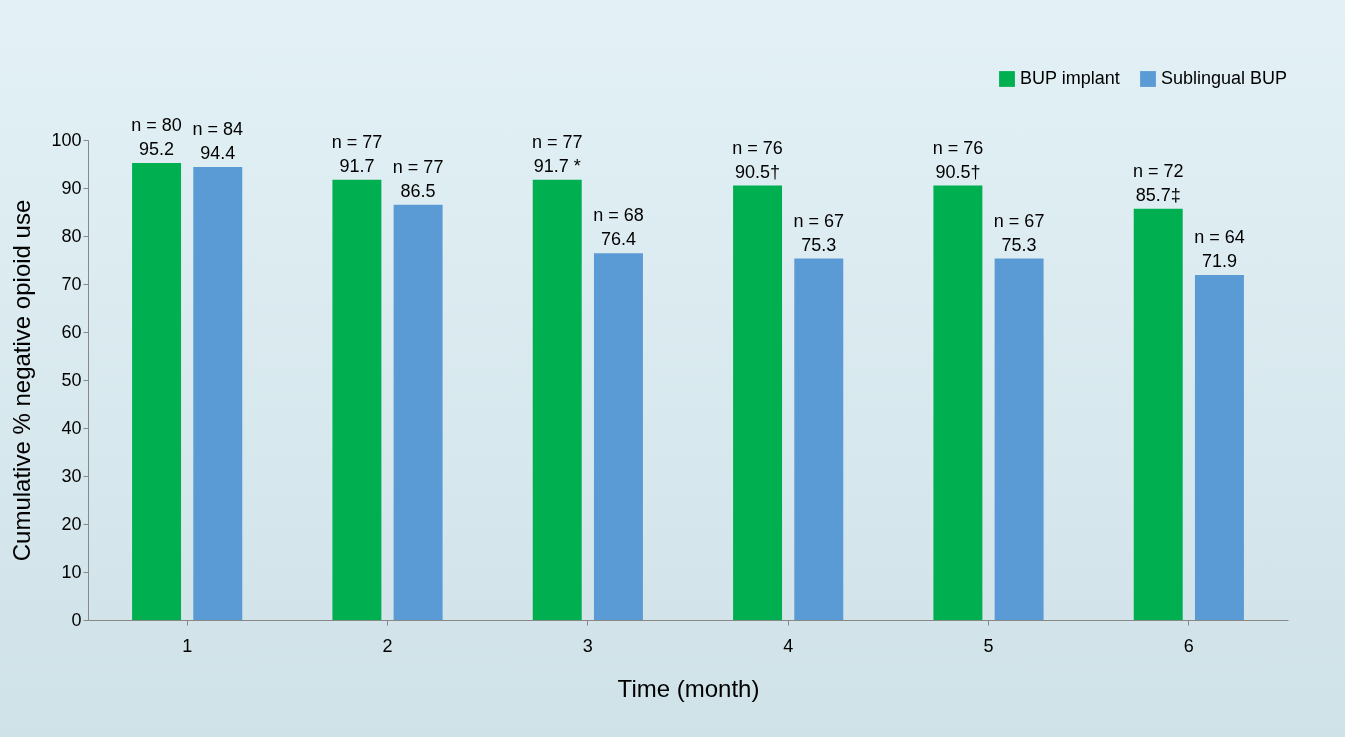 Image resolution: width=1345 pixels, height=737 pixels. What do you see at coordinates (788, 645) in the screenshot?
I see `x-tick-label: 4` at bounding box center [788, 645].